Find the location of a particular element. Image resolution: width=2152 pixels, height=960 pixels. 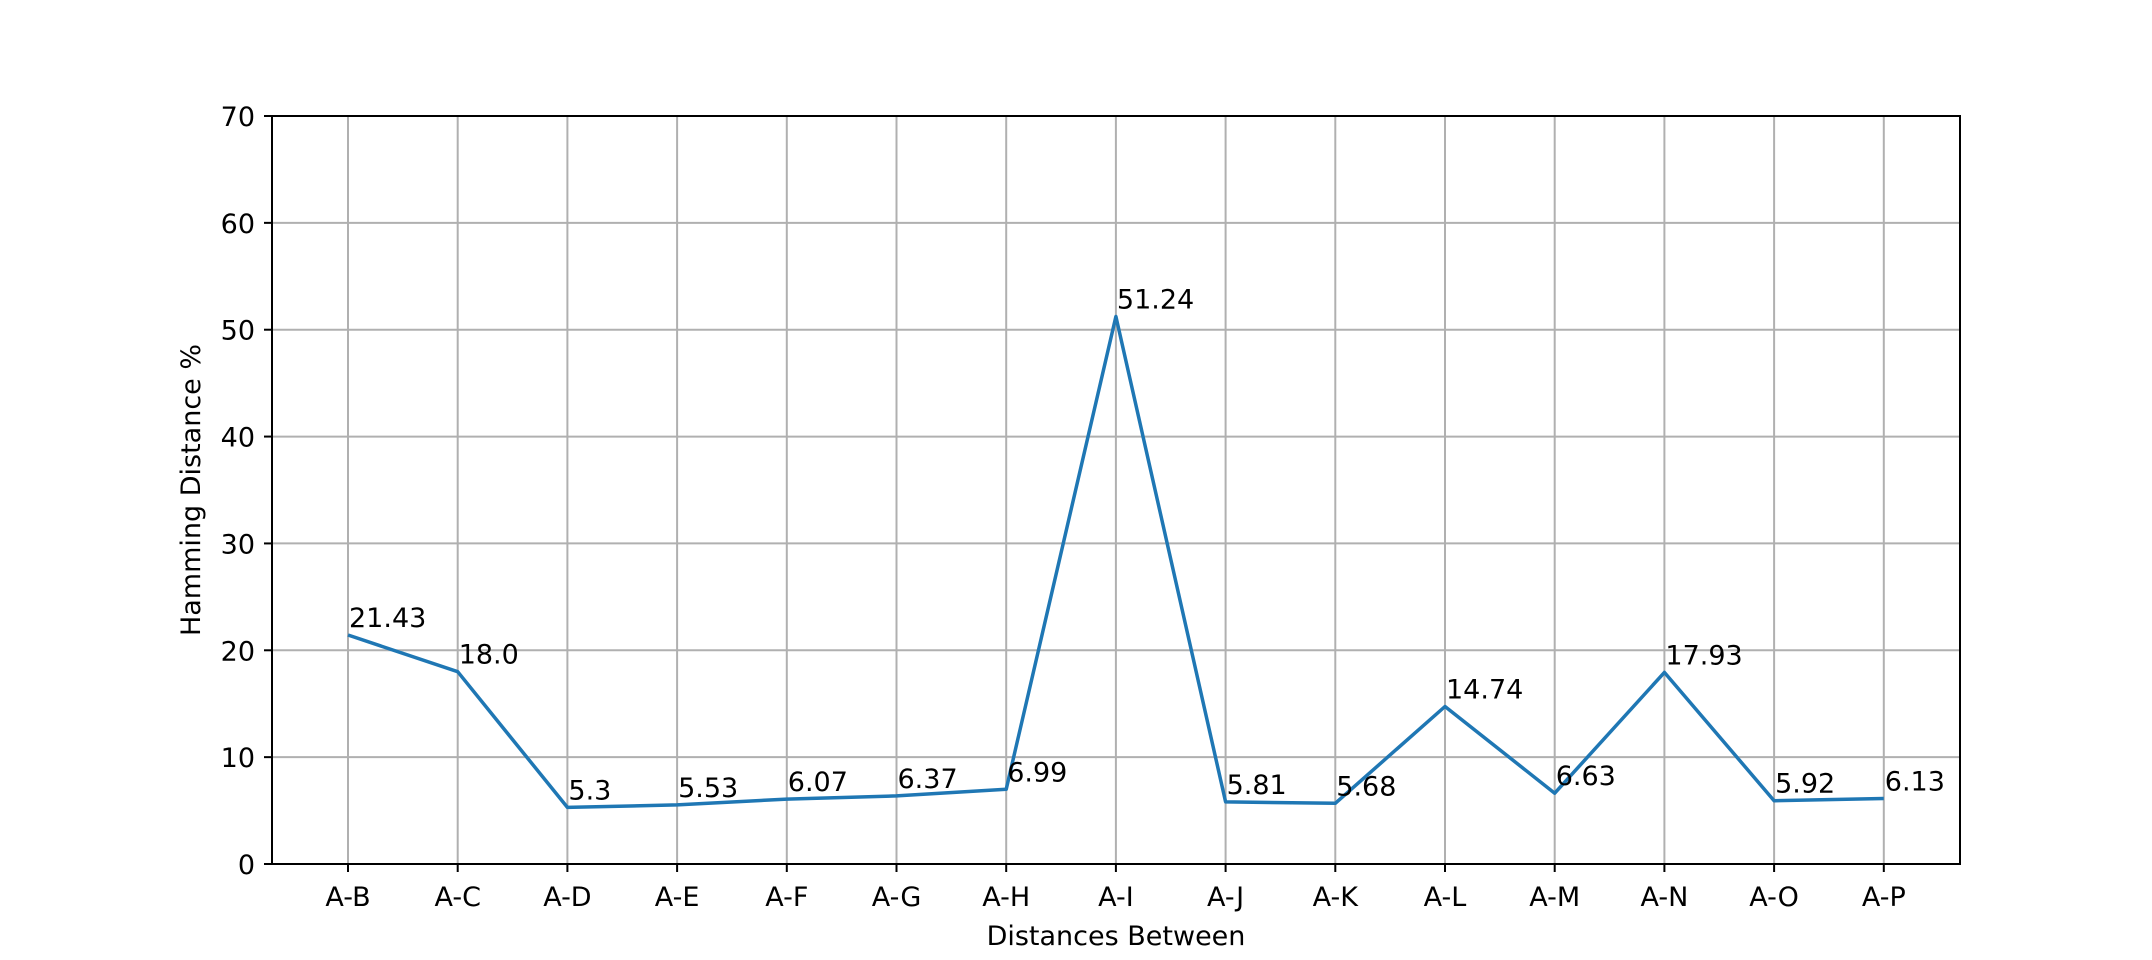

x-tick-label: A-E is located at coordinates (677, 897).